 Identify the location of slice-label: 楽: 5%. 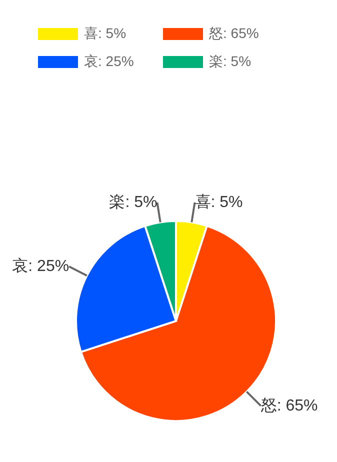
(133, 201).